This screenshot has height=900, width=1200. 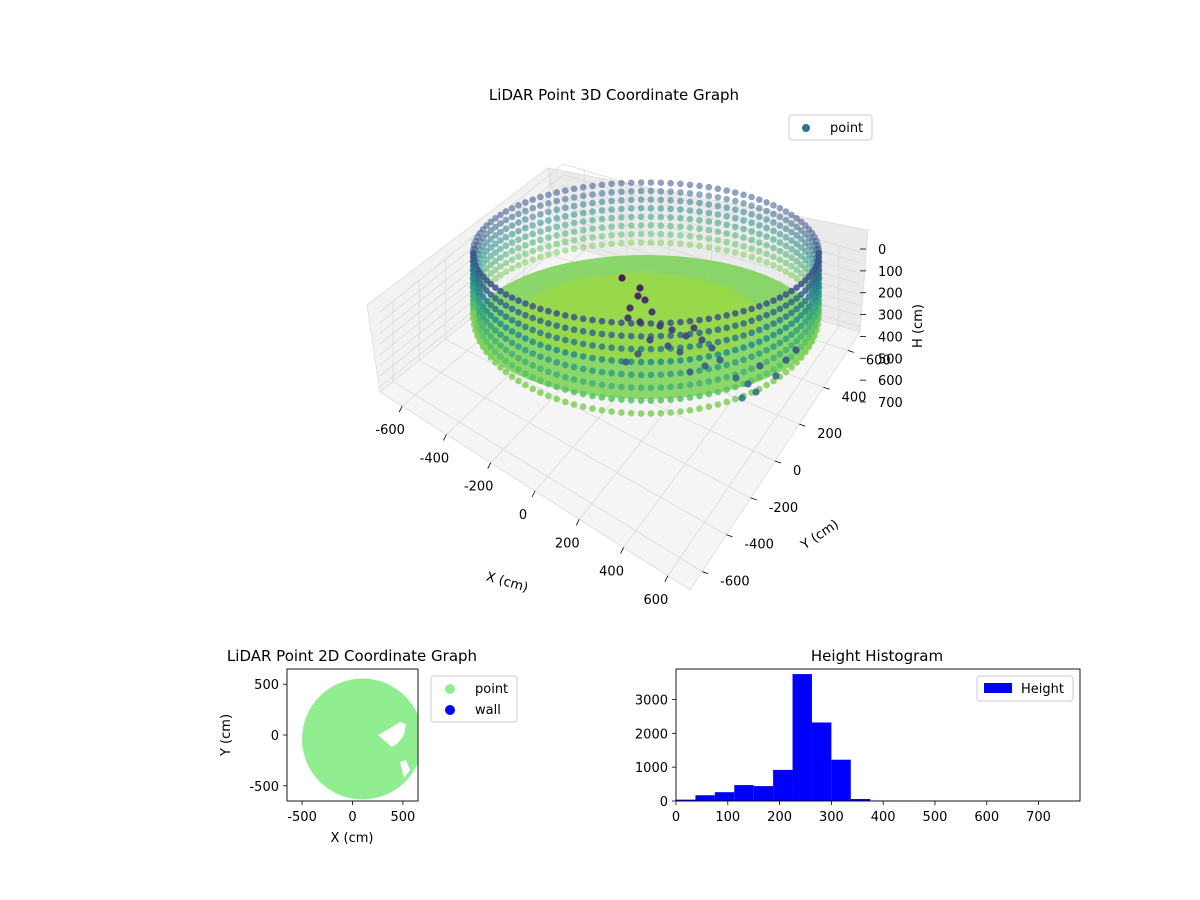 I want to click on histogram-legend-frame, so click(x=1025, y=688).